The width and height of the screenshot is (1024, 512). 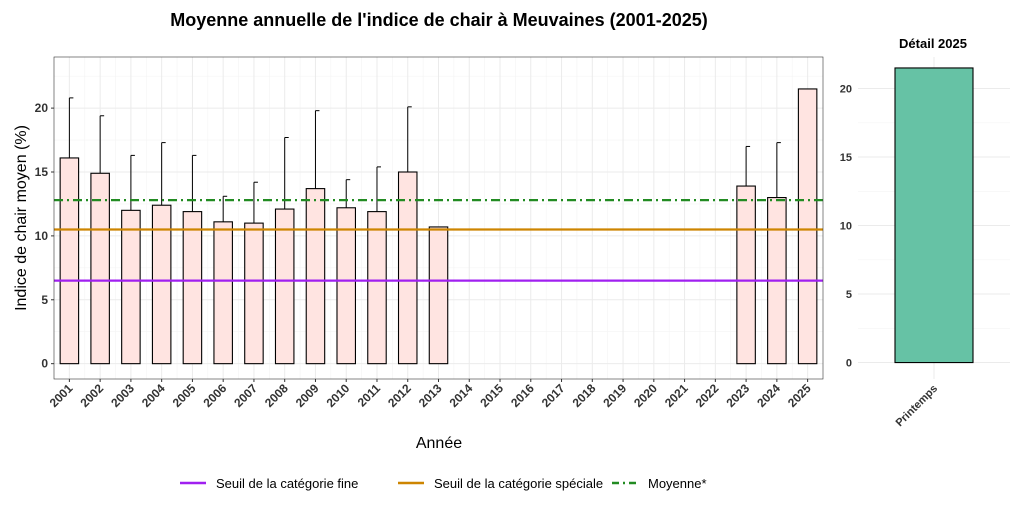 What do you see at coordinates (42, 236) in the screenshot?
I see `y-tick-label: 10` at bounding box center [42, 236].